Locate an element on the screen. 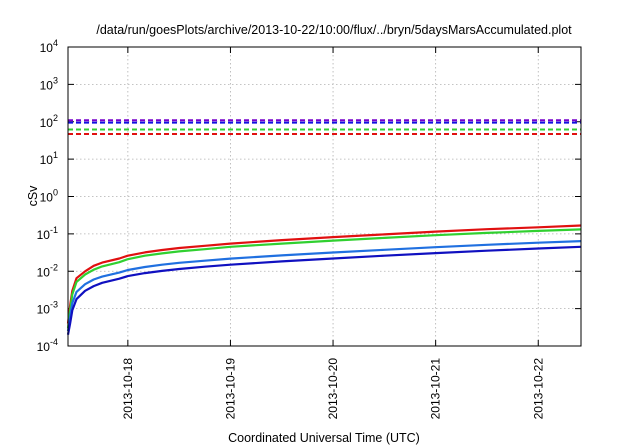 The width and height of the screenshot is (640, 448). y-axis-label: cSv is located at coordinates (33, 196).